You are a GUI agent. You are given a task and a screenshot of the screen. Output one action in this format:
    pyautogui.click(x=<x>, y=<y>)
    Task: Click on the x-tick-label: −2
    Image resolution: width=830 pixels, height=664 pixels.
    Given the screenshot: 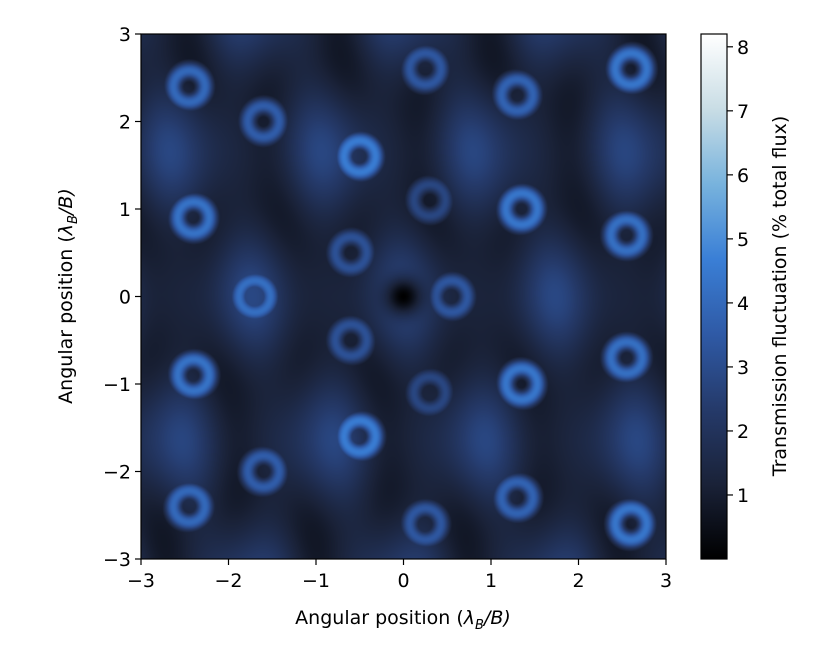 What is the action you would take?
    pyautogui.click(x=228, y=581)
    